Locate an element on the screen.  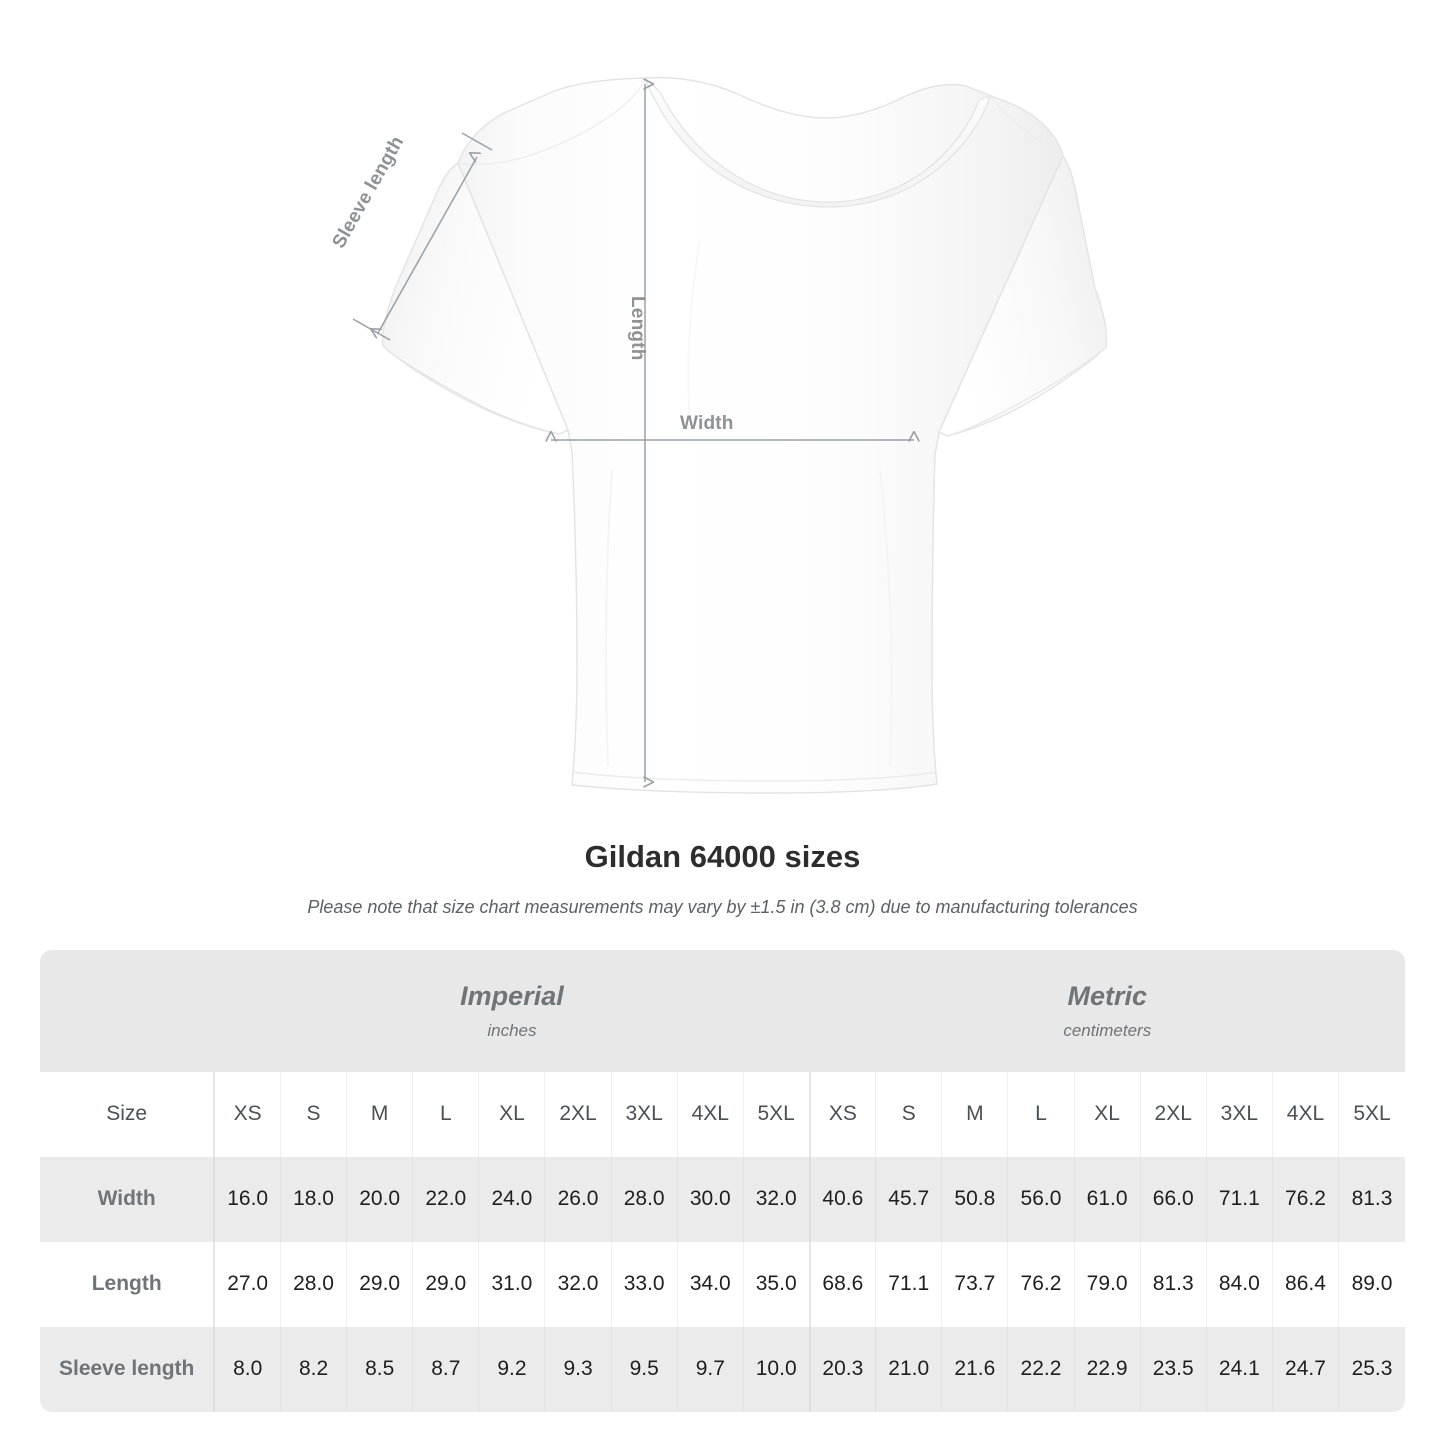
cell-width-imperial-m: 20.0 is located at coordinates (380, 1199).